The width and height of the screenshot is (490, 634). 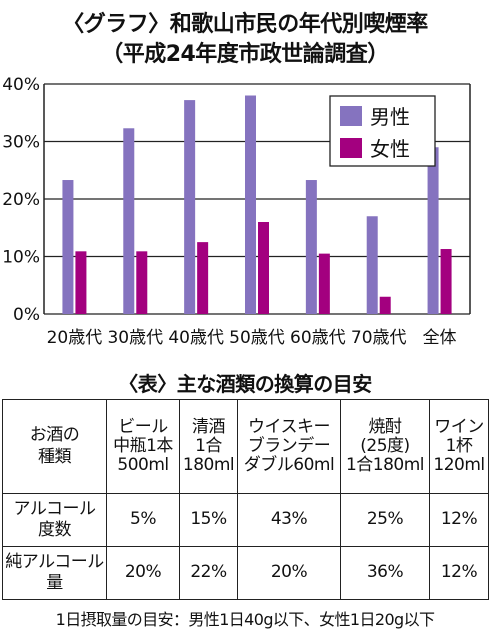 I want to click on table-row-alcohol-percent: アルコール 度数 5% 15% 43% 25% 12%, so click(x=245, y=520).